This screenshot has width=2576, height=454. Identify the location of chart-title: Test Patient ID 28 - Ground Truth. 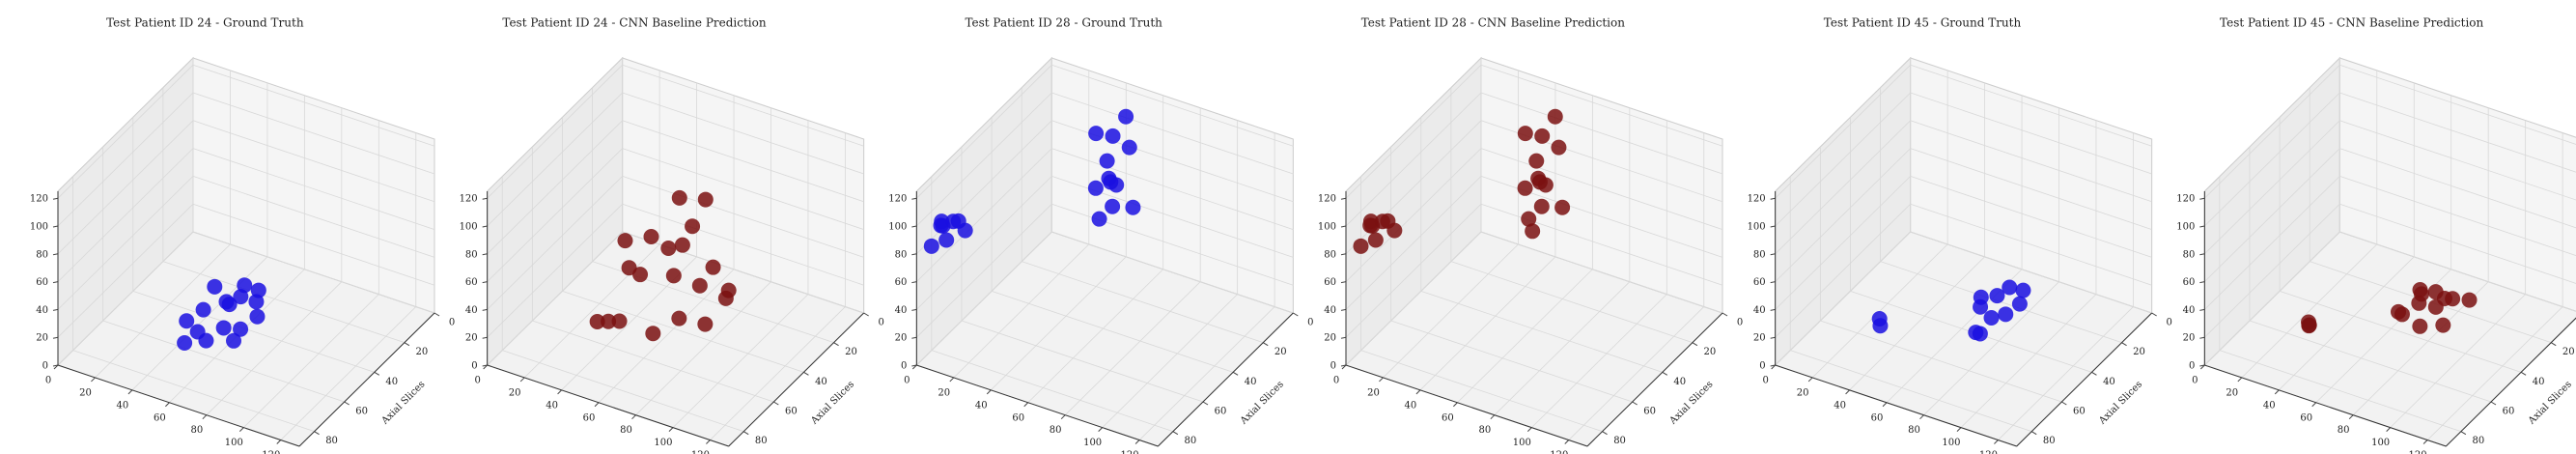
(1063, 23).